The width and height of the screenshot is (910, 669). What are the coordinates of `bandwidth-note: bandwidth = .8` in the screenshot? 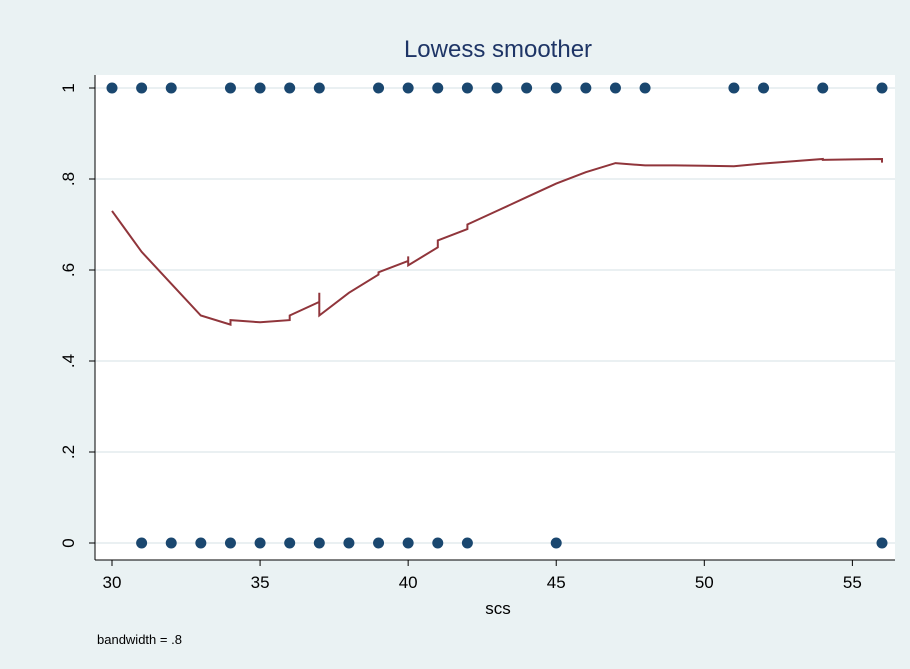 It's located at (139, 639).